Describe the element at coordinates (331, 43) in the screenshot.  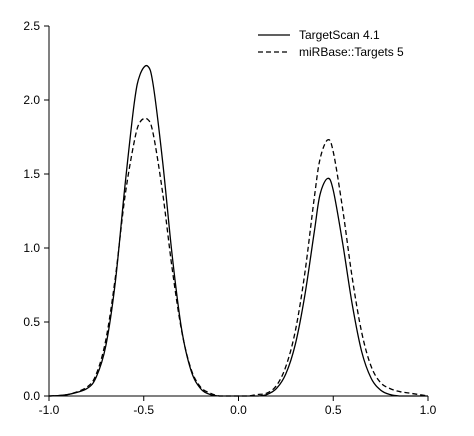
I see `legend: TargetScan 4.1 miRBase::Targets 5` at that location.